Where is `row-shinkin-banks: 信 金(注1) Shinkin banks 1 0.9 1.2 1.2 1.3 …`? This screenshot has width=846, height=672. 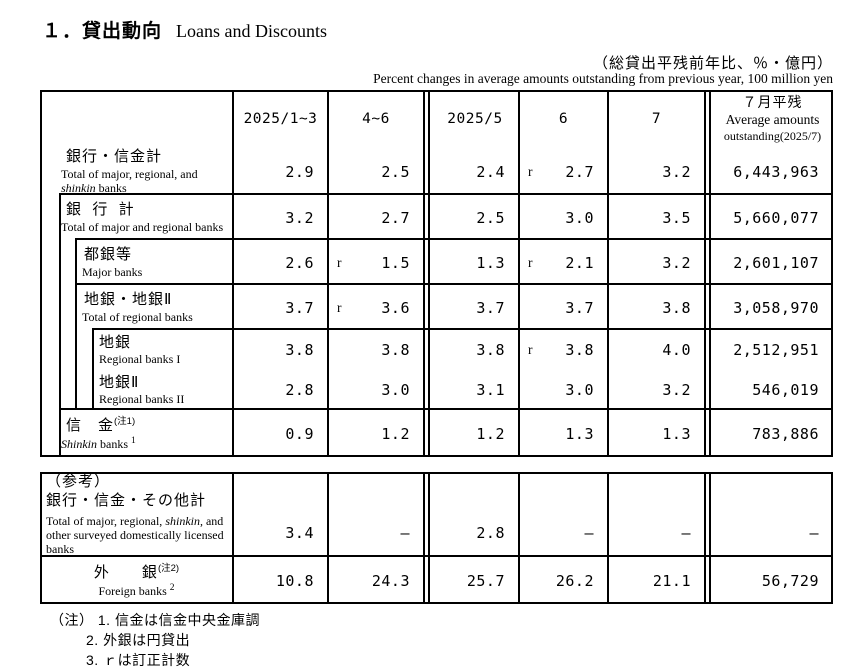 row-shinkin-banks: 信 金(注1) Shinkin banks 1 0.9 1.2 1.2 1.3 … is located at coordinates (436, 433).